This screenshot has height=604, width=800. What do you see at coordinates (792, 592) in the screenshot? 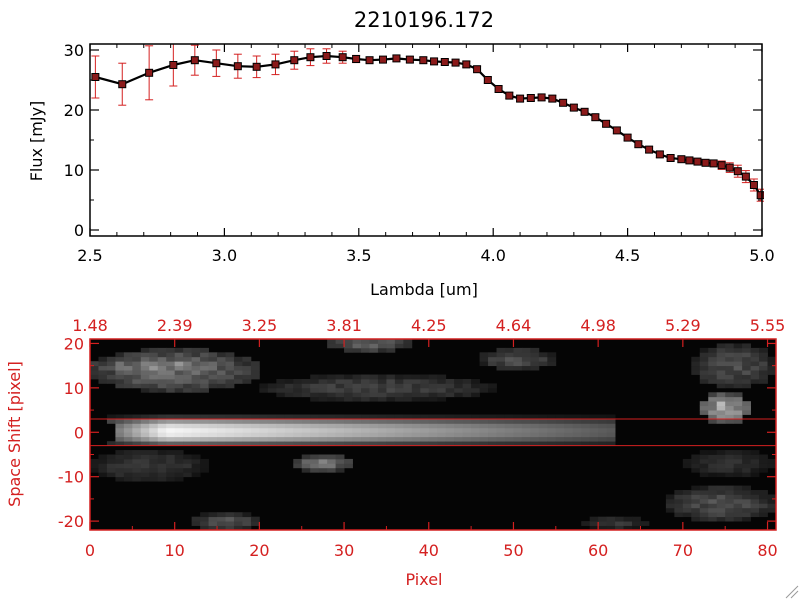
I see `resize-grip-icon` at bounding box center [792, 592].